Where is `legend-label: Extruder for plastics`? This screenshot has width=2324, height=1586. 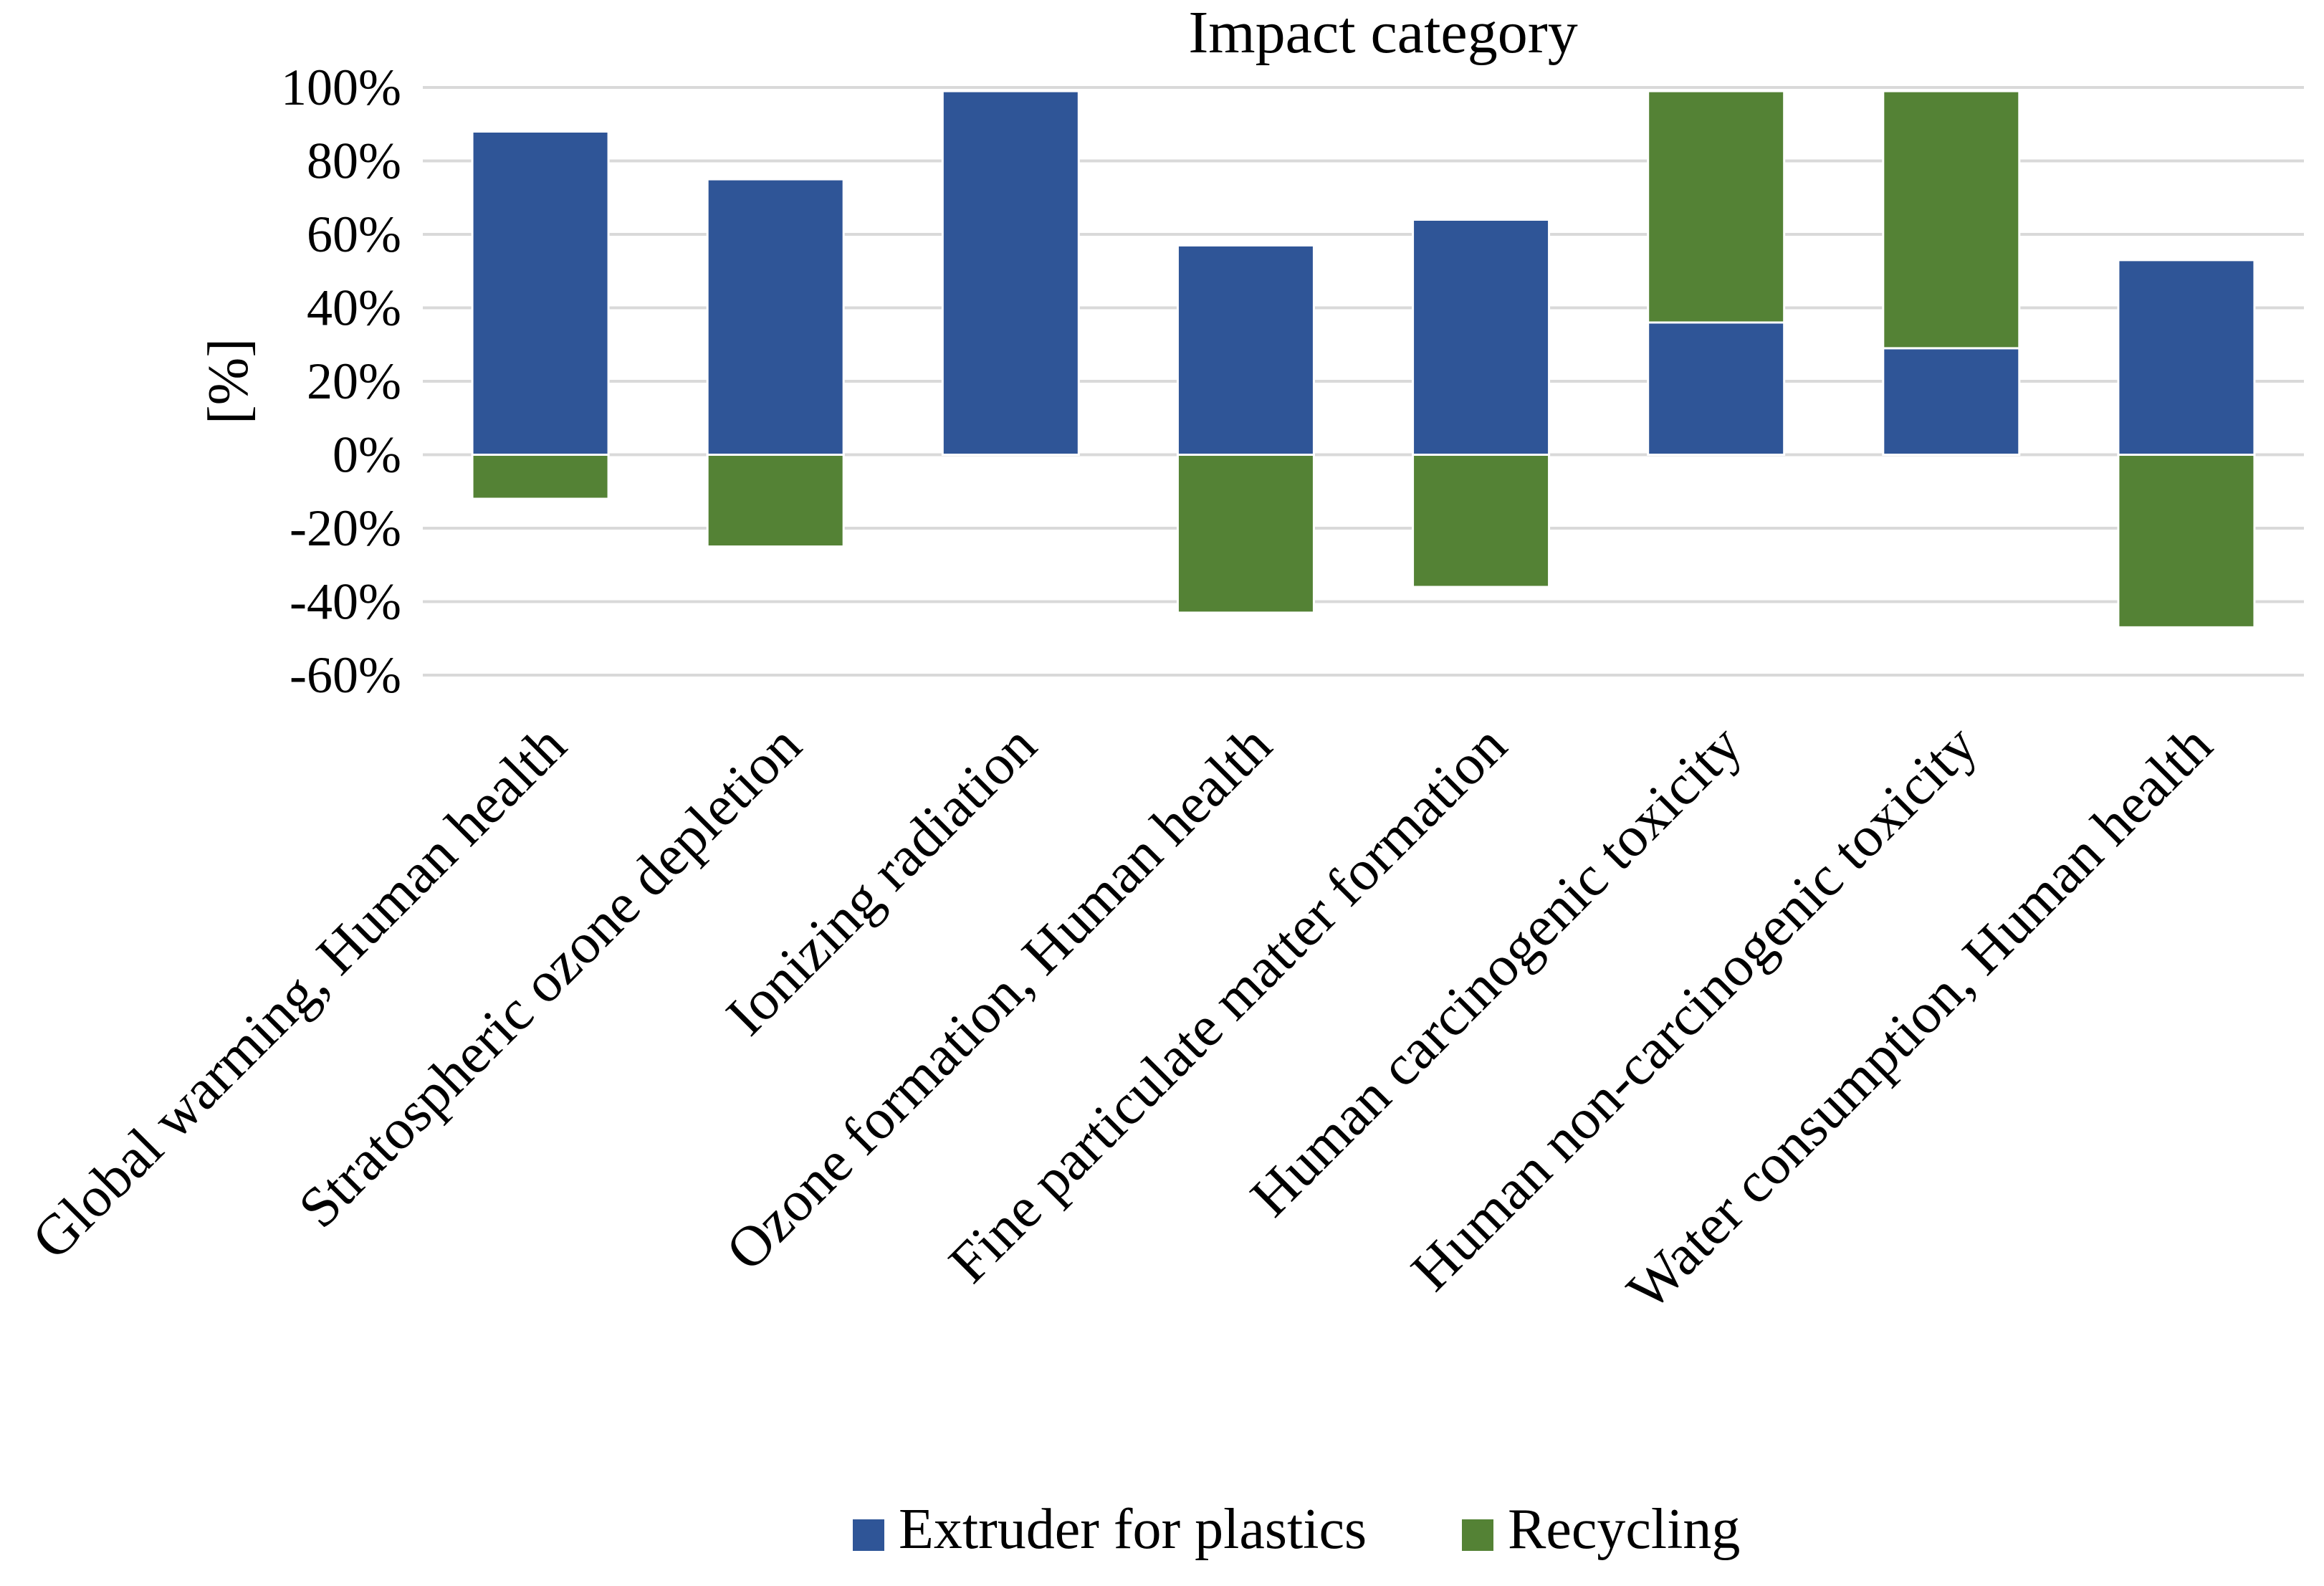
legend-label: Extruder for plastics is located at coordinates (1133, 1529).